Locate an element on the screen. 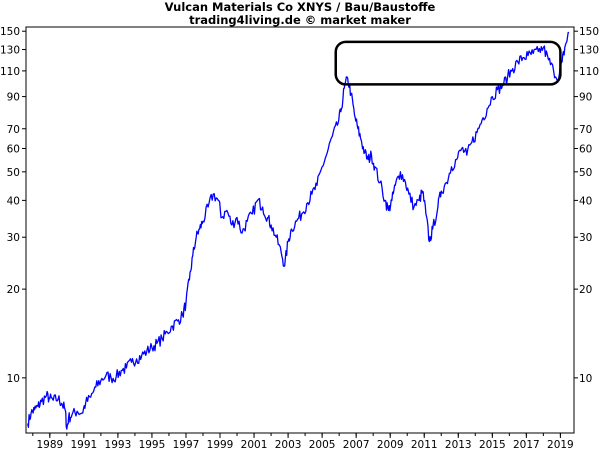 The image size is (600, 450). y-tick-label-right: 30 is located at coordinates (585, 238).